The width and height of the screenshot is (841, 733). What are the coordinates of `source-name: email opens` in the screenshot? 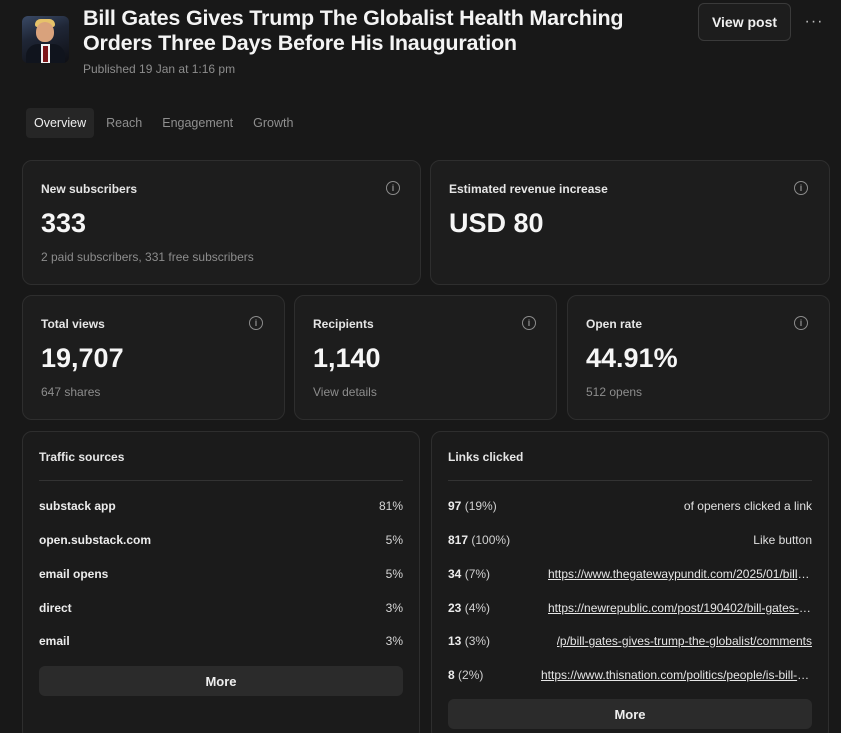 It's located at (74, 574).